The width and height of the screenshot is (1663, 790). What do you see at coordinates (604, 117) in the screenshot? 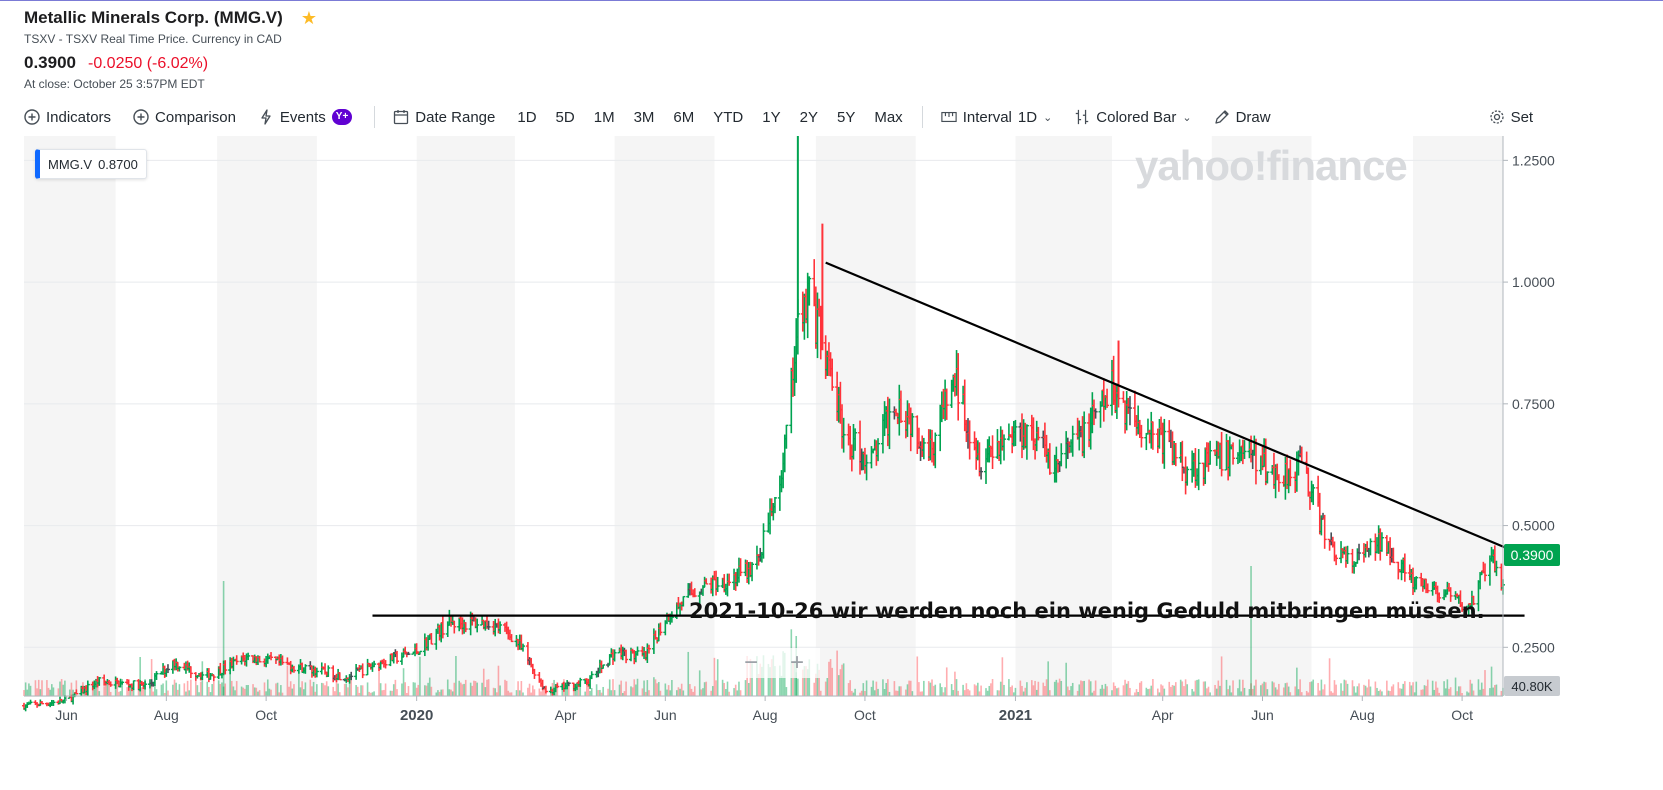
I see `range-1m: 1M` at bounding box center [604, 117].